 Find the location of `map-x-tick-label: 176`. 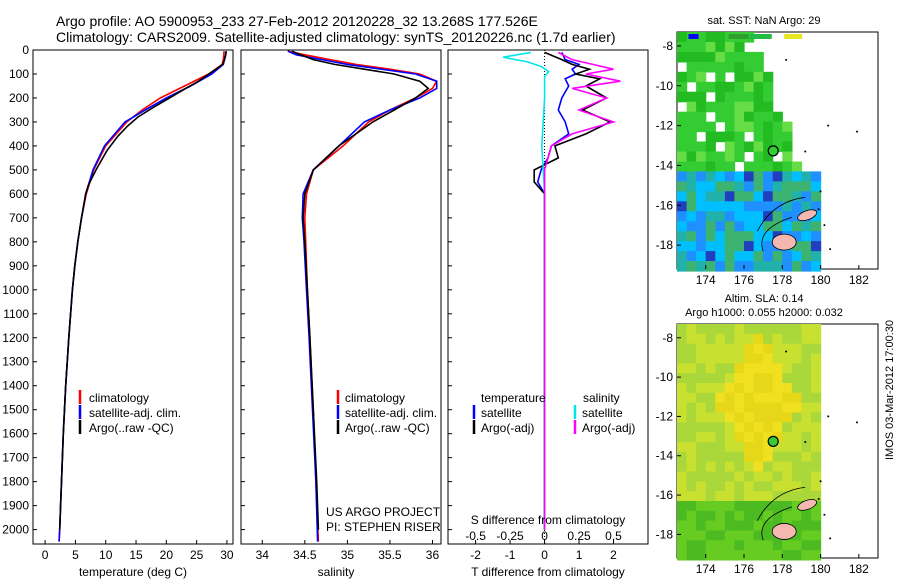

map-x-tick-label: 176 is located at coordinates (744, 280).